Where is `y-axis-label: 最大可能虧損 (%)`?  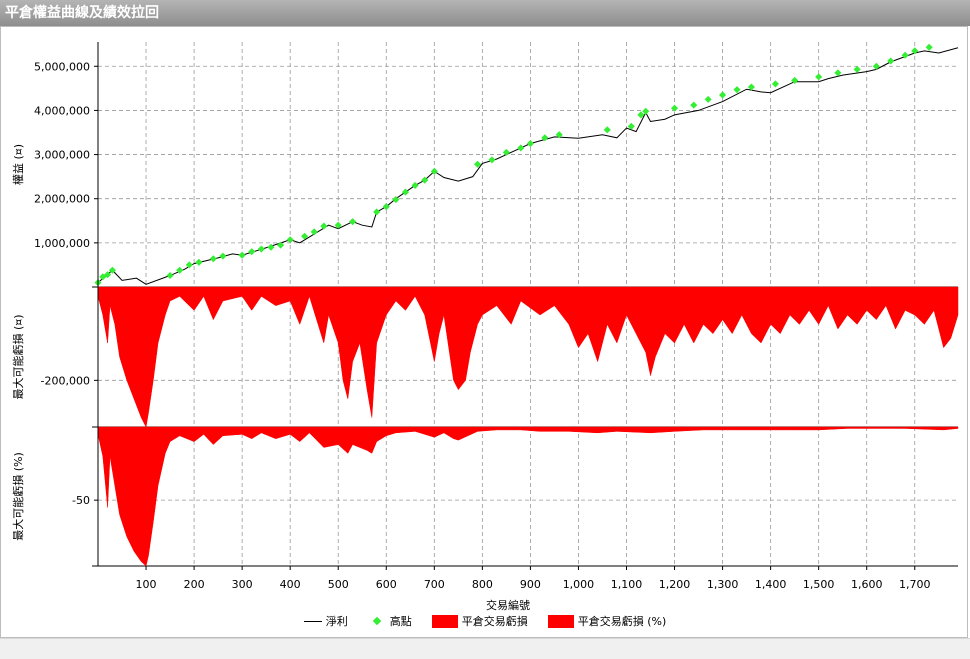
y-axis-label: 最大可能虧損 (%) is located at coordinates (18, 496).